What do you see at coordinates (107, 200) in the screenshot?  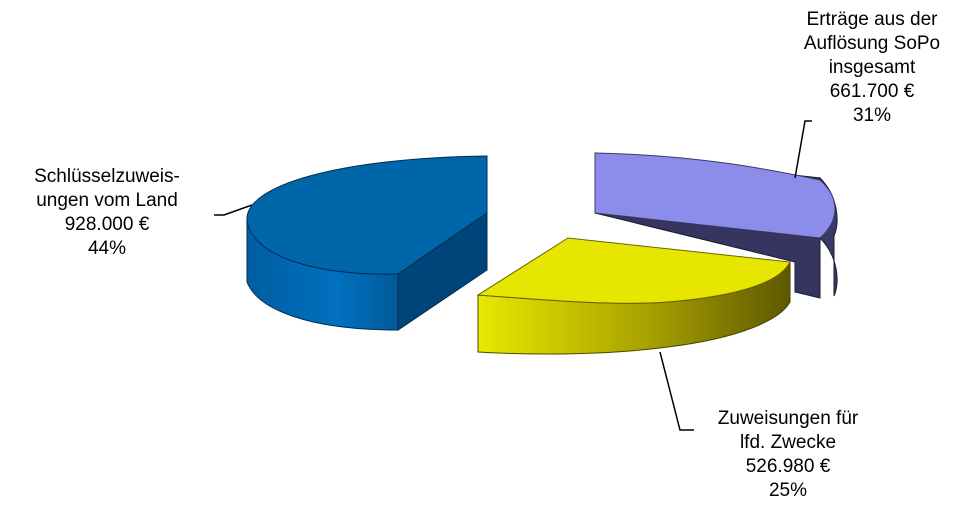 I see `data-label-schluessel-line-2: ungen vom Land` at bounding box center [107, 200].